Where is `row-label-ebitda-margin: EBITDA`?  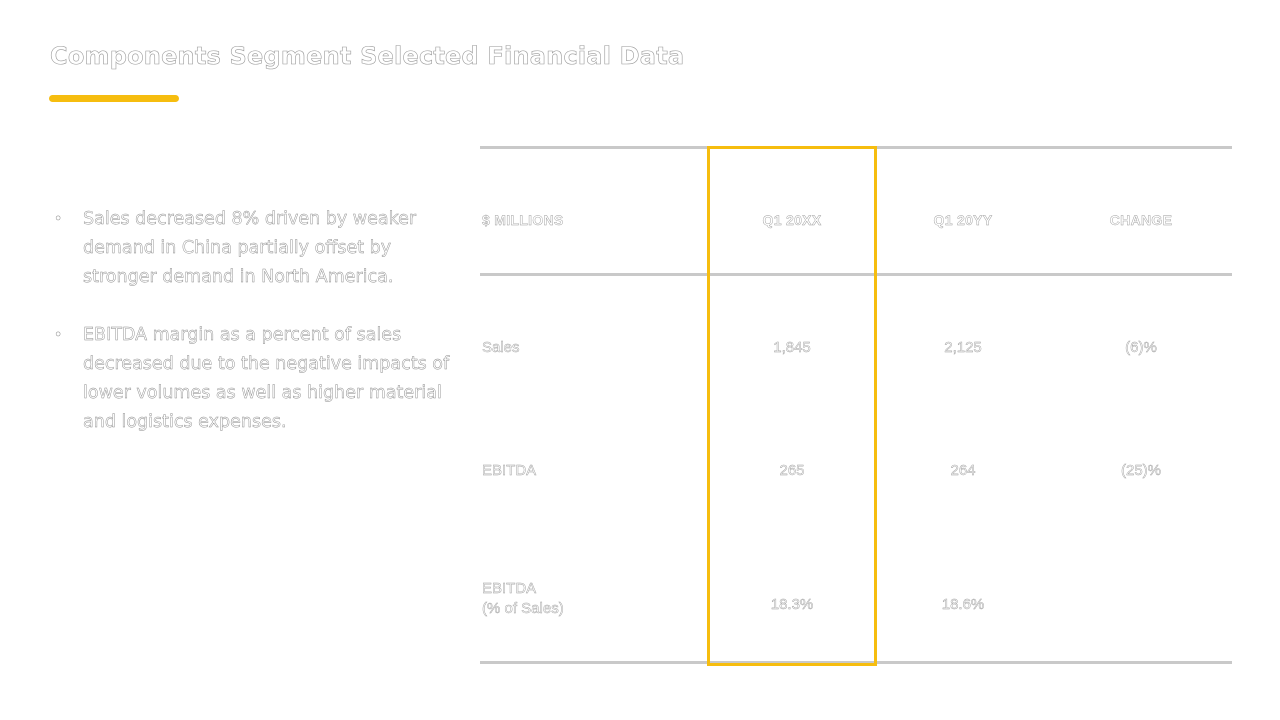 row-label-ebitda-margin: EBITDA is located at coordinates (509, 588).